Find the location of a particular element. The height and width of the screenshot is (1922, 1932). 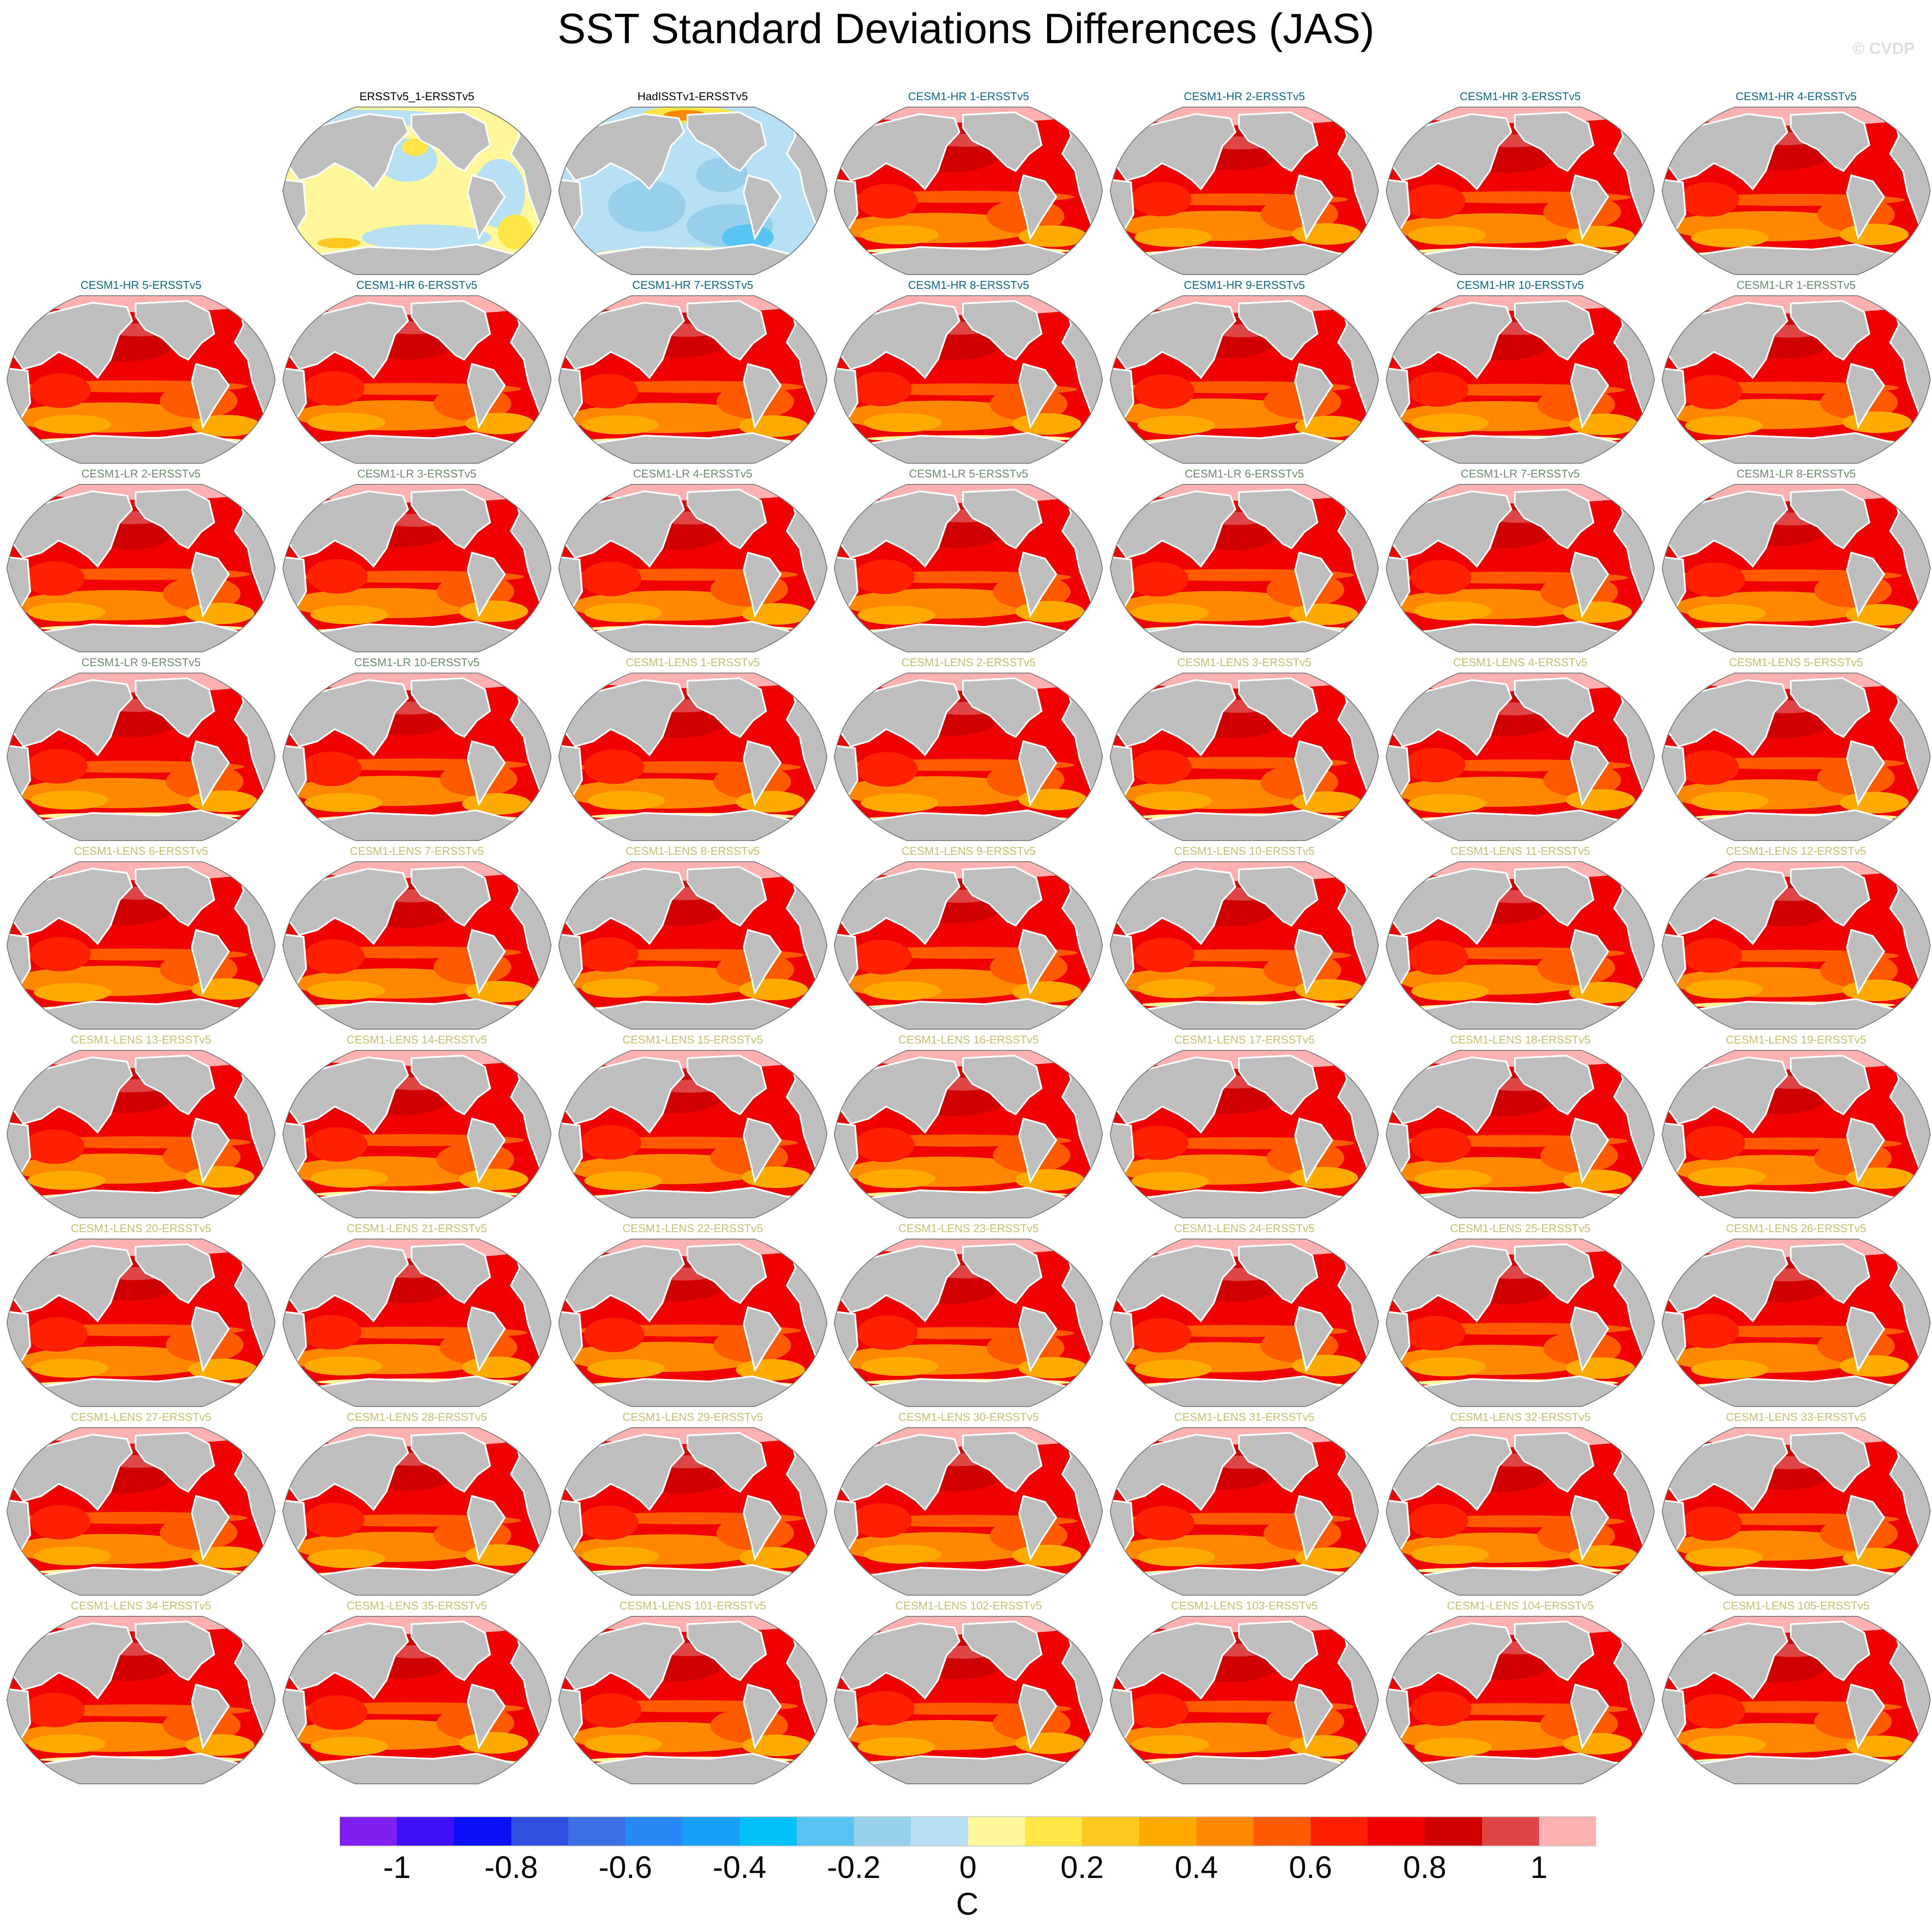

map-panel: CESM1-LENS 102-ERSSTv5 is located at coordinates (968, 1692).